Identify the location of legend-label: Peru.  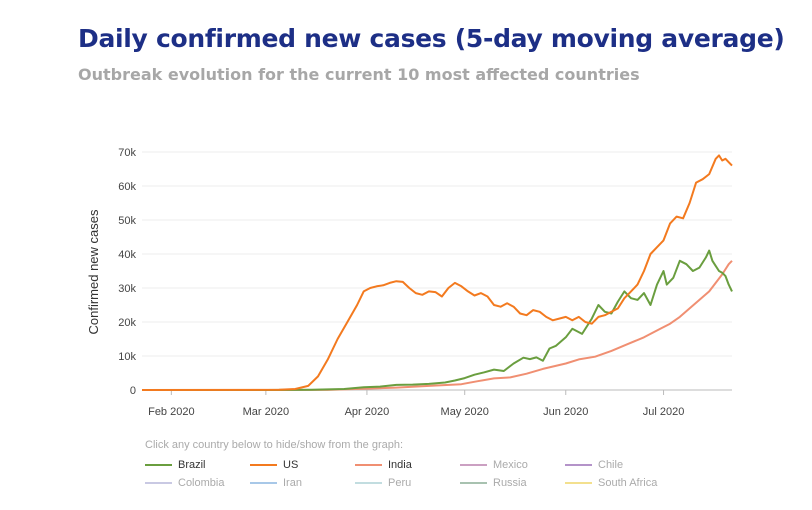
(400, 483).